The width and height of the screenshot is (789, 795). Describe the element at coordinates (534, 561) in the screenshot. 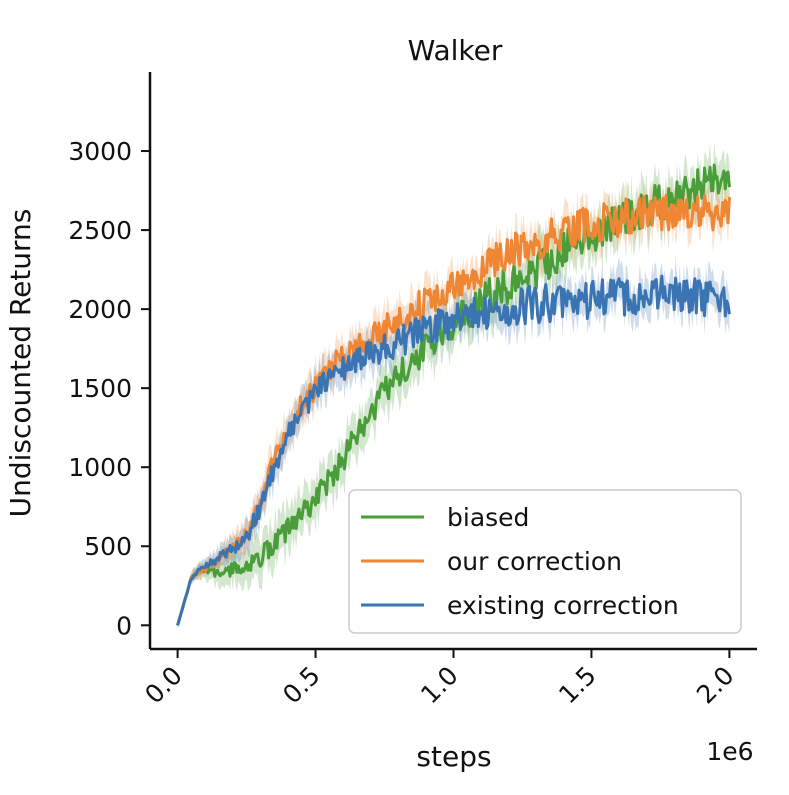

I see `legend-label: our correction` at that location.